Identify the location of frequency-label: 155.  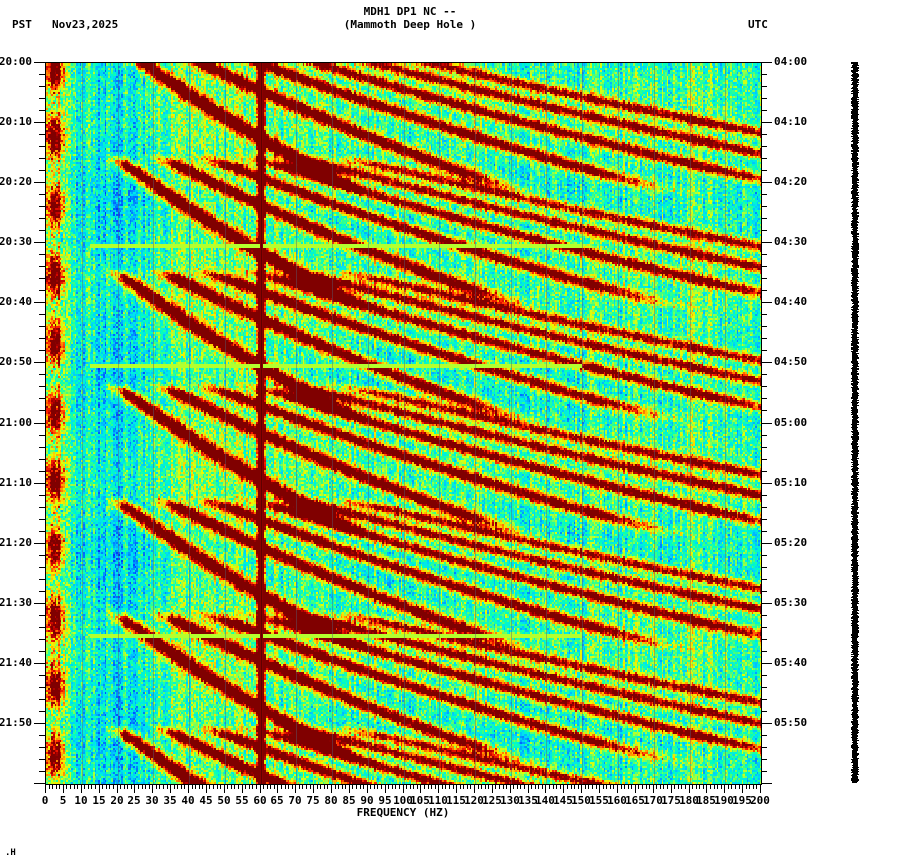
(599, 800).